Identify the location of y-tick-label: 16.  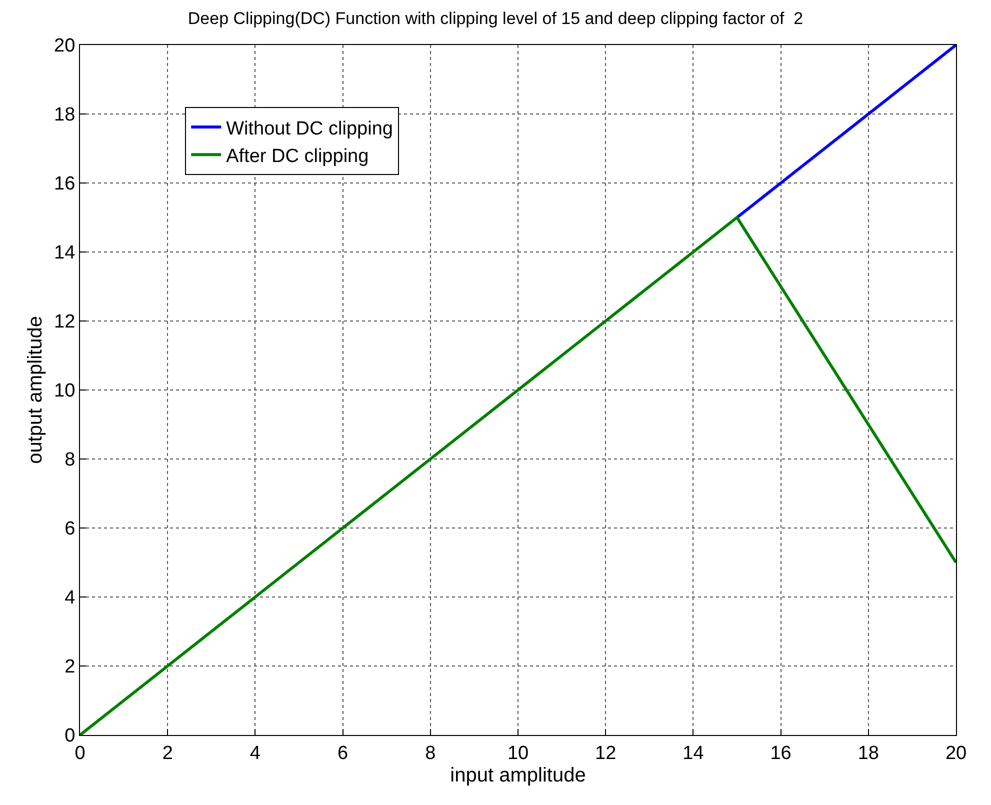
(65, 184).